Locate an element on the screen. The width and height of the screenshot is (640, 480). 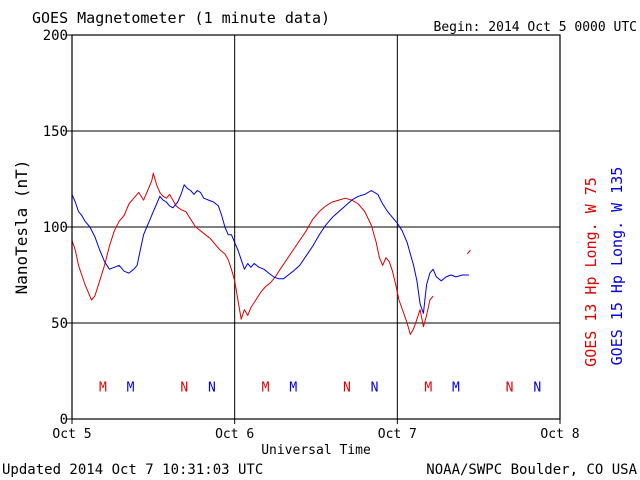
legend-goes15: GOES 15 Hp Long. W 135 is located at coordinates (617, 266).